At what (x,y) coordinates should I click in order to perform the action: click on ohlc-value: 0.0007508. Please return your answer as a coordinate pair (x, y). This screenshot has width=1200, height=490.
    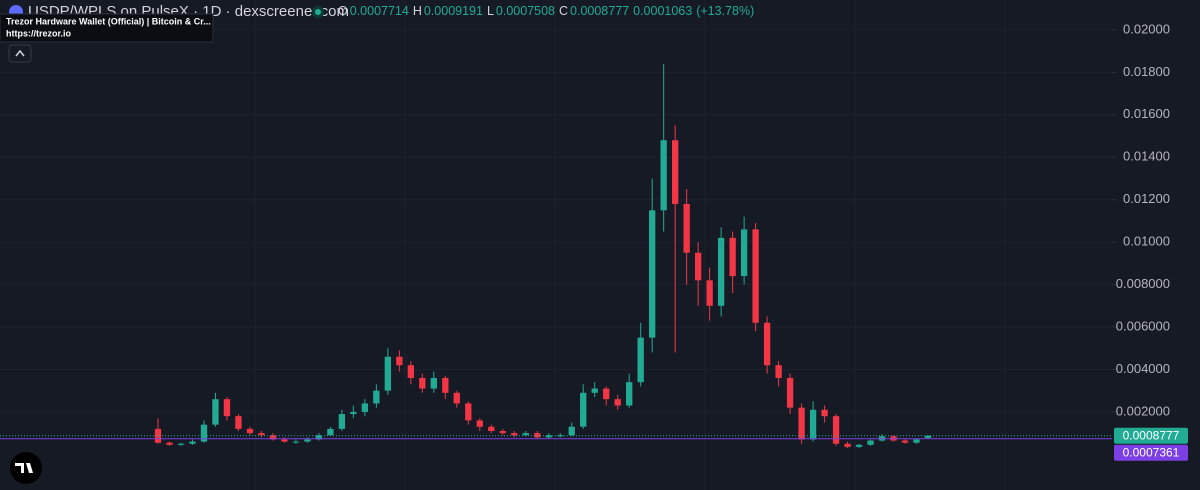
    Looking at the image, I should click on (525, 11).